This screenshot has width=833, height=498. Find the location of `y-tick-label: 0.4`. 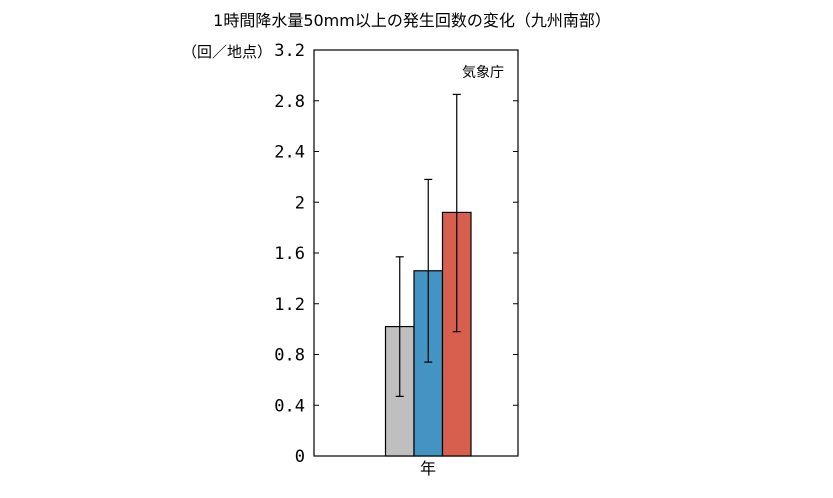

y-tick-label: 0.4 is located at coordinates (289, 406).